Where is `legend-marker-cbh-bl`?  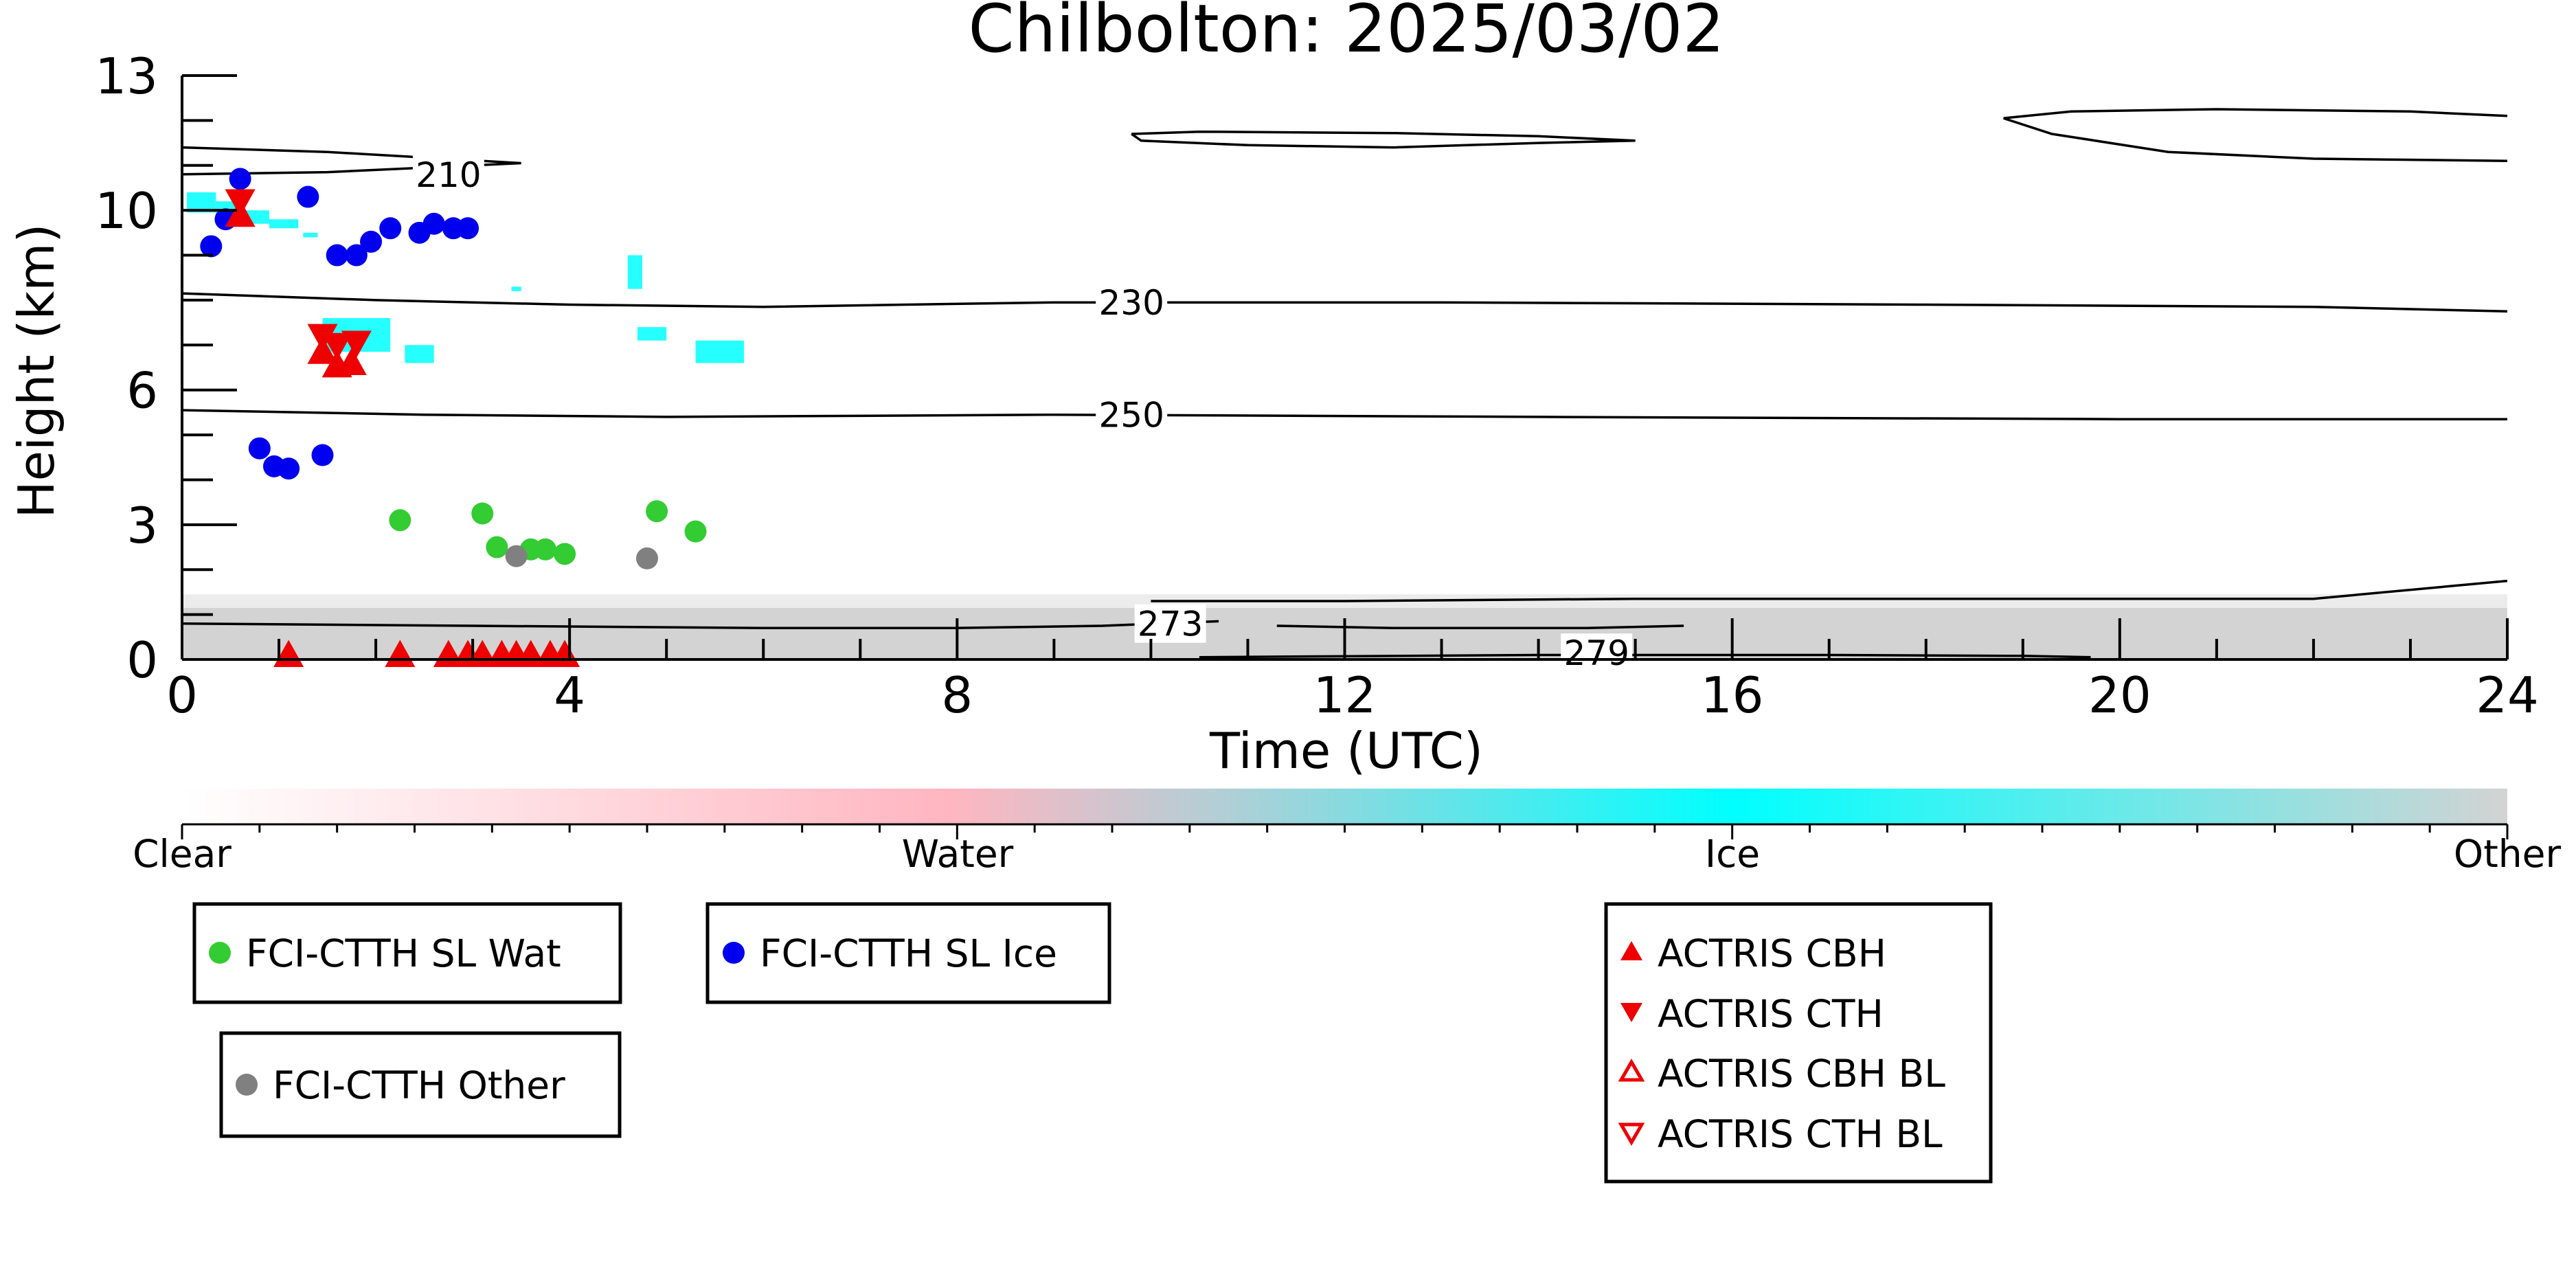
legend-marker-cbh-bl is located at coordinates (1631, 1070).